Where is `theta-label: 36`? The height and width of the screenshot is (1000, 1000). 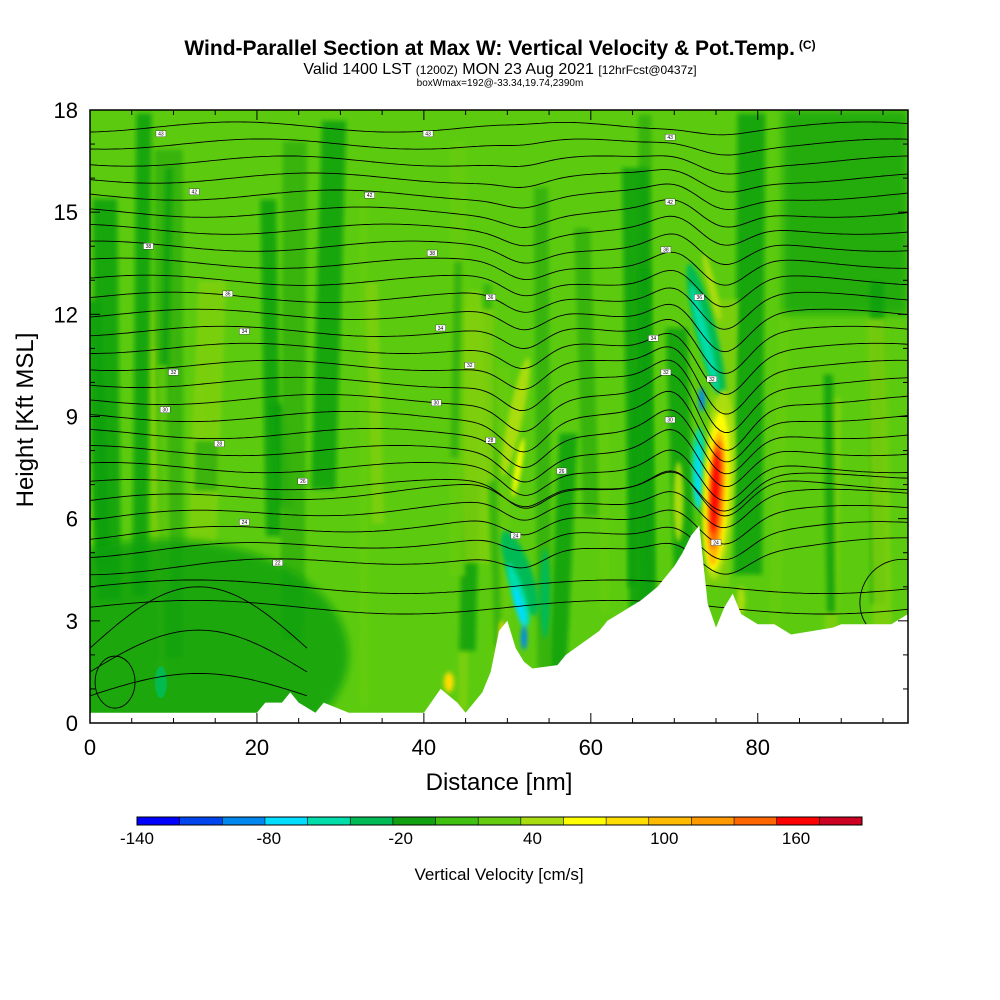
theta-label: 36 is located at coordinates (491, 298).